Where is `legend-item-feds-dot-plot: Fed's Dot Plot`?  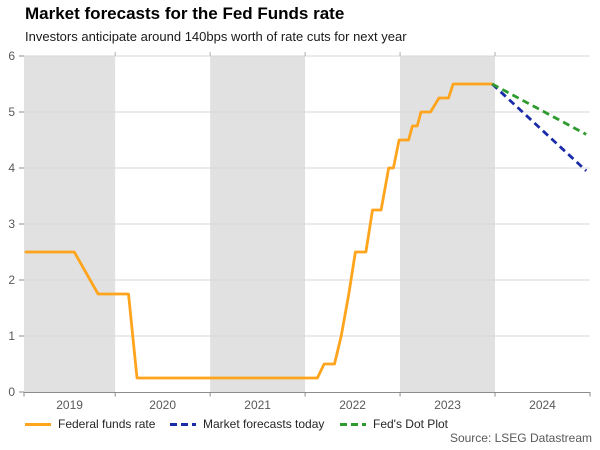 legend-item-feds-dot-plot: Fed's Dot Plot is located at coordinates (394, 424).